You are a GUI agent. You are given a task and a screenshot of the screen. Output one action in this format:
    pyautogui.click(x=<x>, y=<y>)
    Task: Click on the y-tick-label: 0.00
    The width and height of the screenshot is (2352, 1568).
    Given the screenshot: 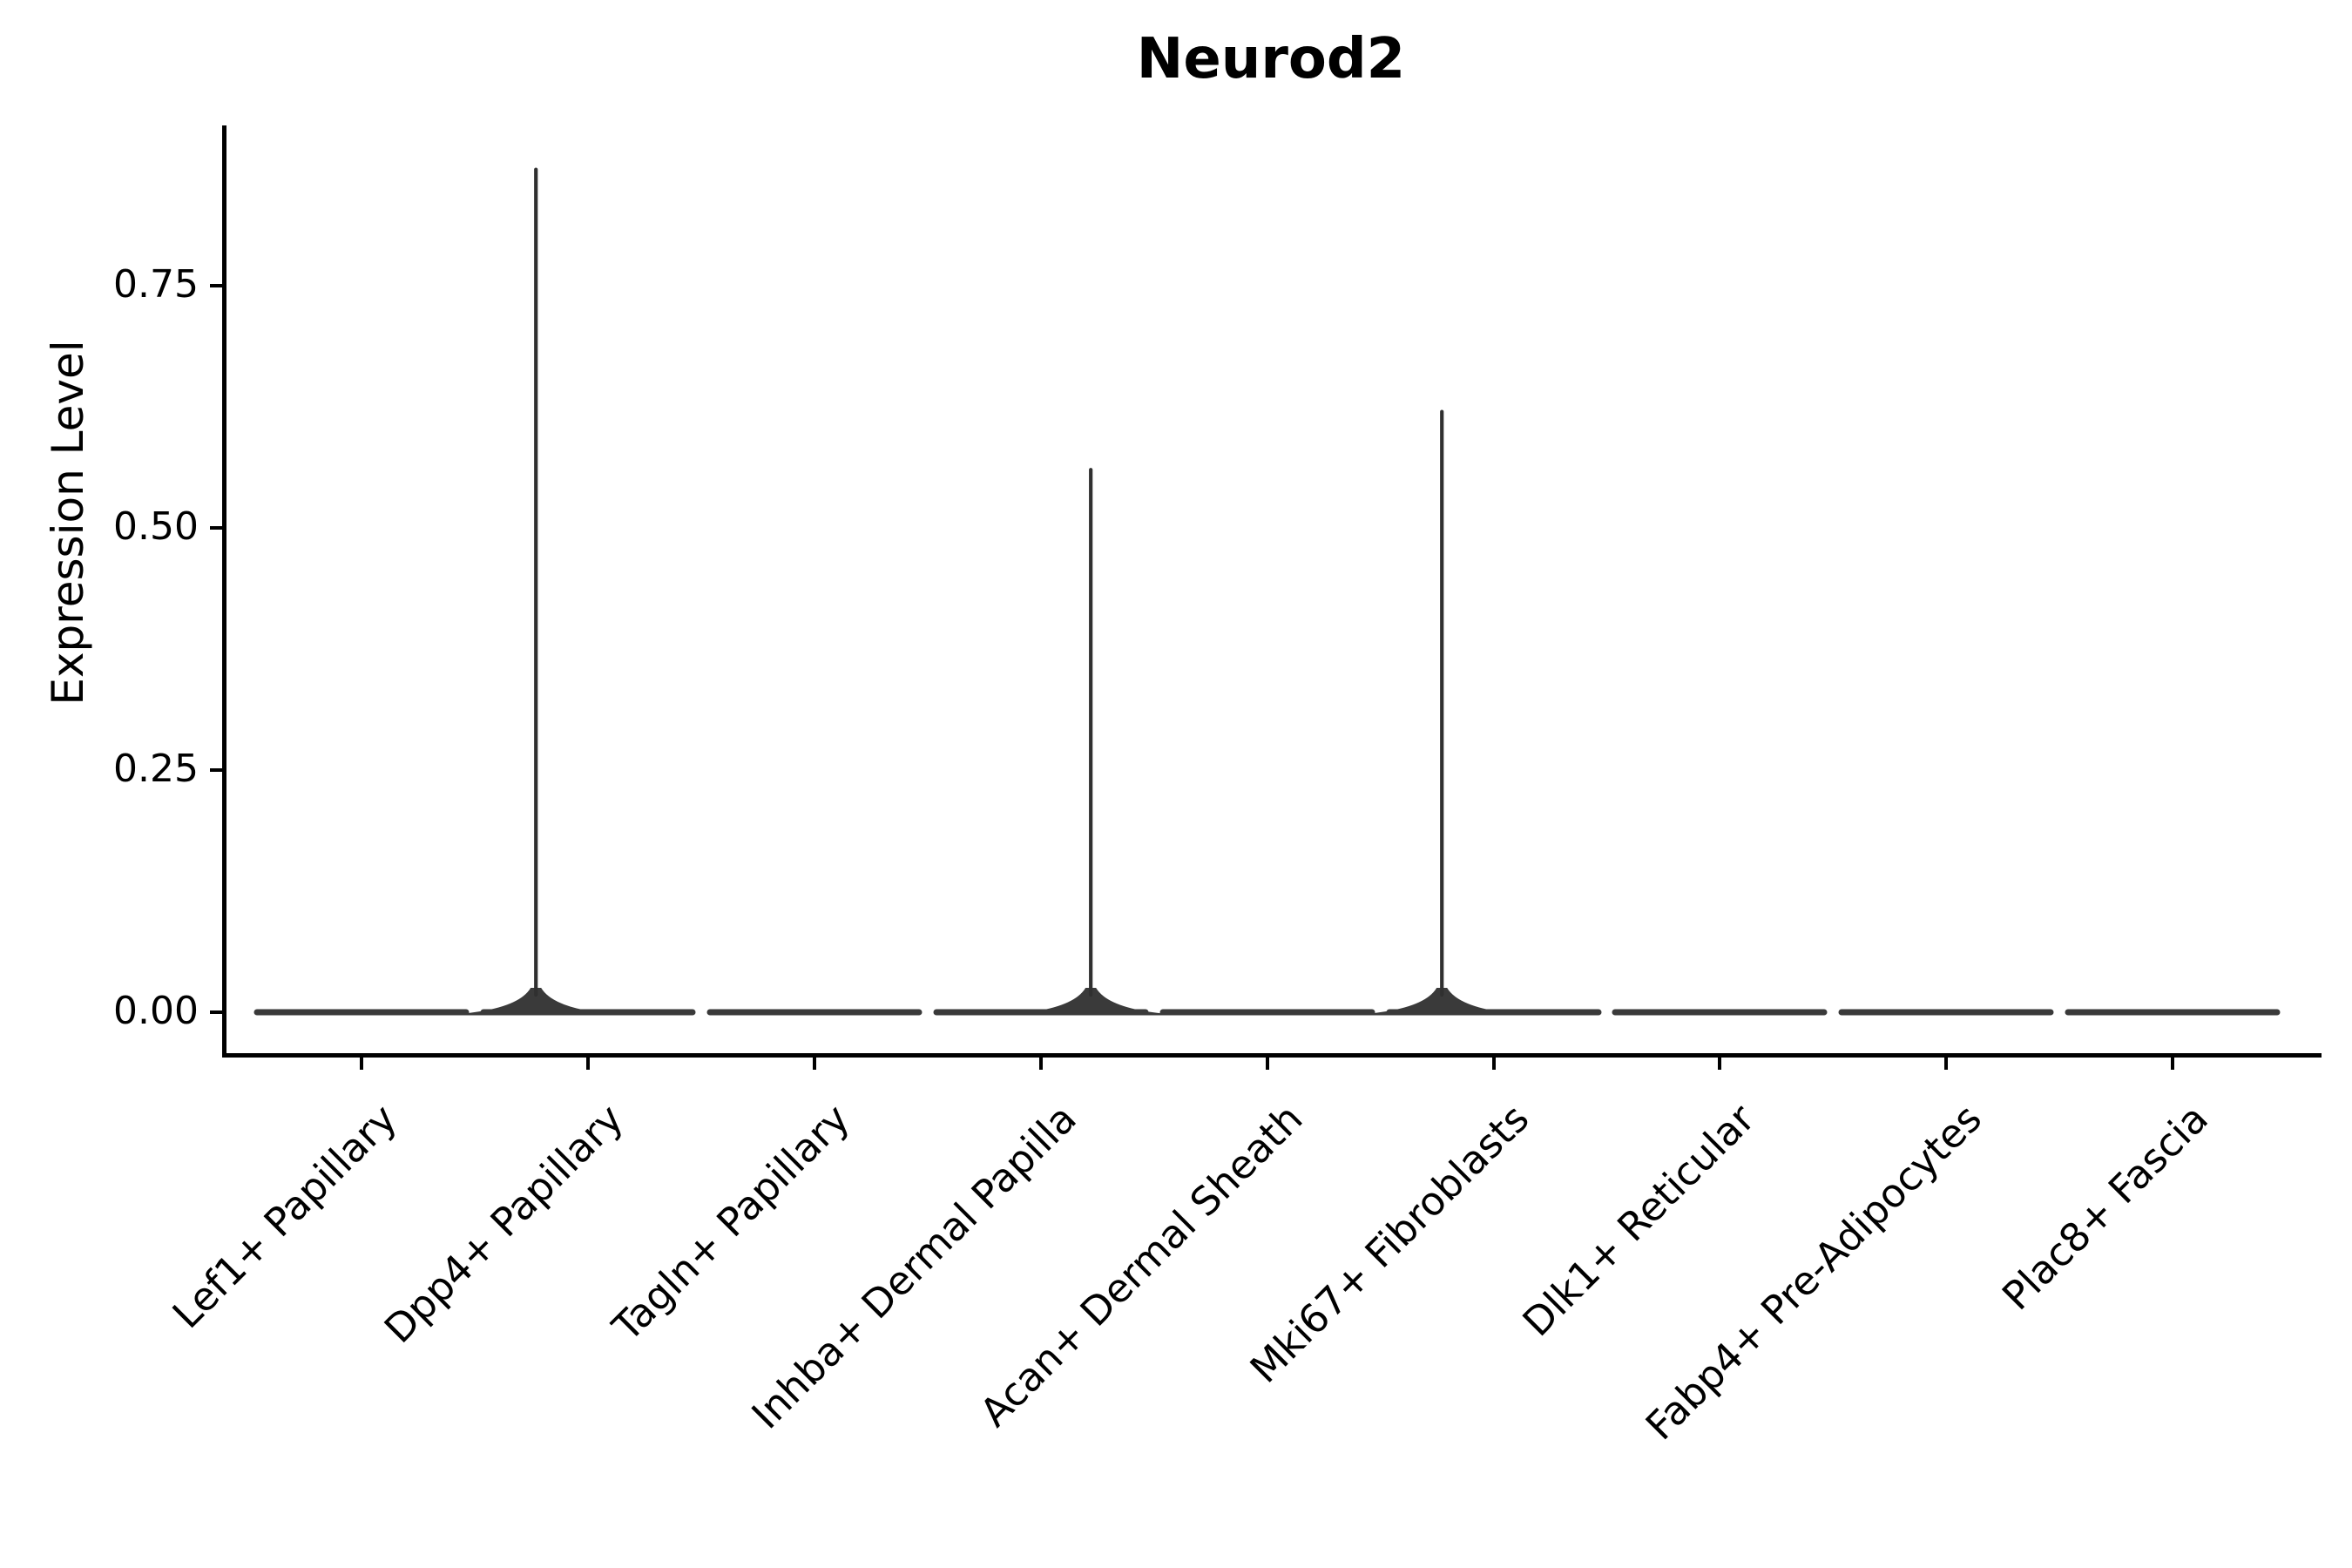 What is the action you would take?
    pyautogui.click(x=156, y=1012)
    